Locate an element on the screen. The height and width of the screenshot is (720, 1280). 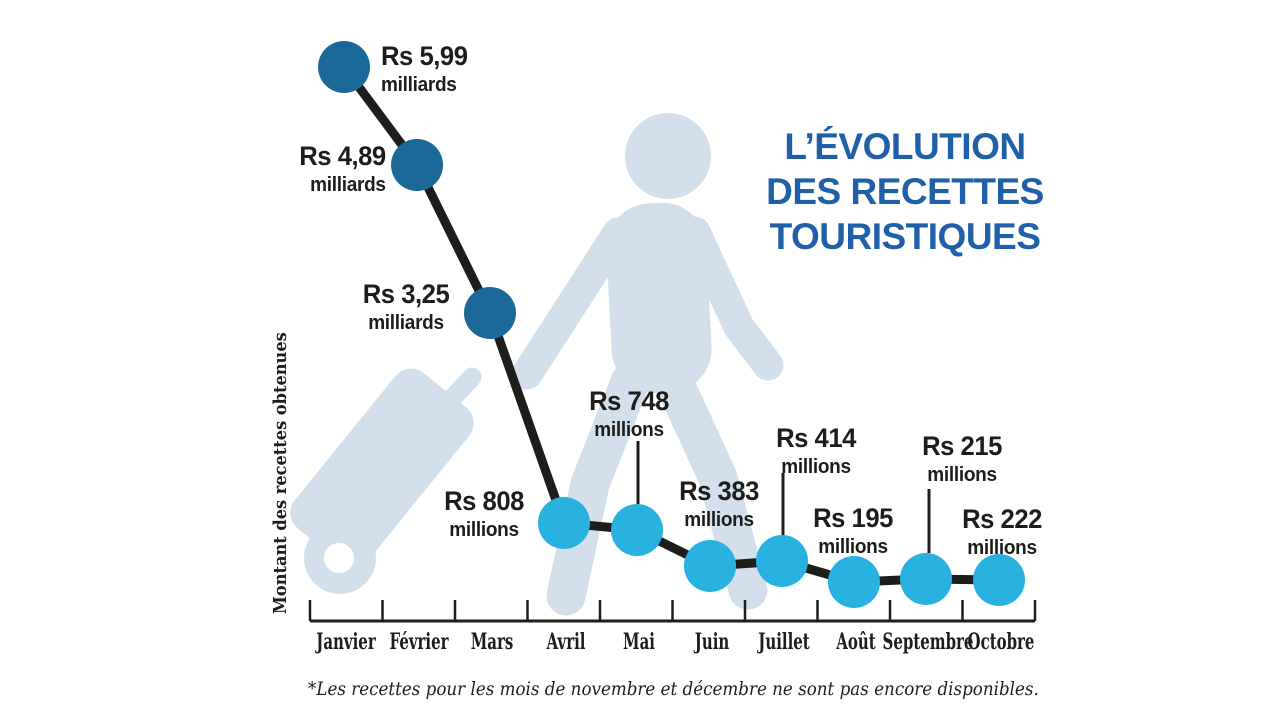
chart-title-line1: L’ÉVOLUTION is located at coordinates (905, 146).